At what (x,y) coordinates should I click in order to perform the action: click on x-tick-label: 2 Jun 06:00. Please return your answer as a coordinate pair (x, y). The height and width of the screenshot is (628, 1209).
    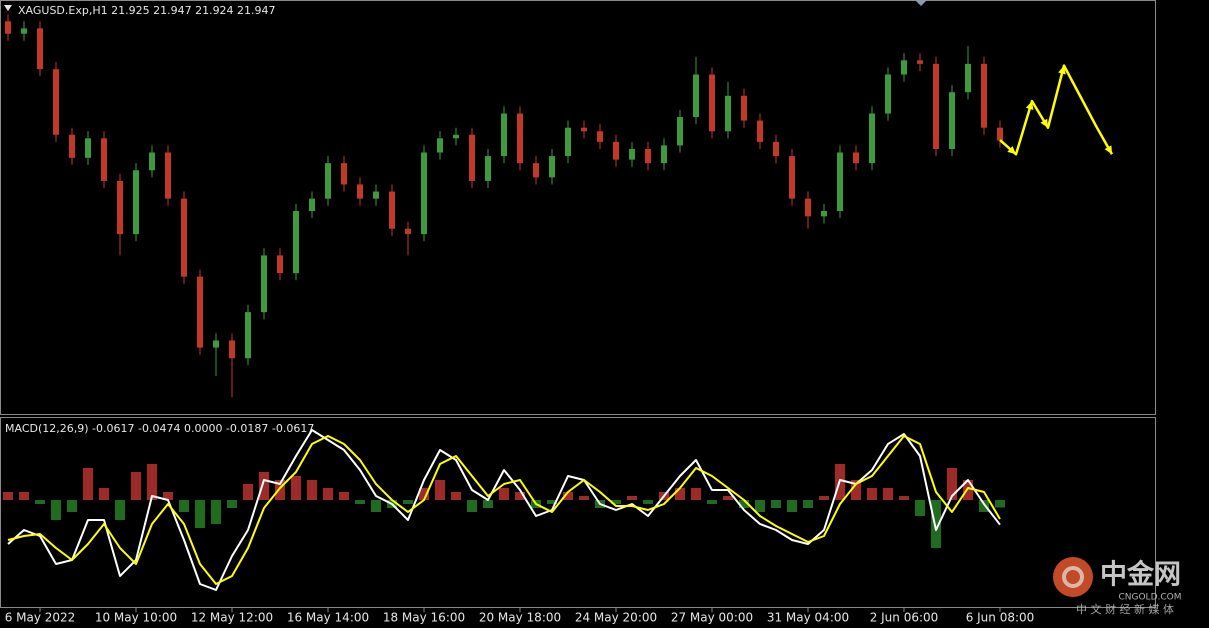
    Looking at the image, I should click on (904, 618).